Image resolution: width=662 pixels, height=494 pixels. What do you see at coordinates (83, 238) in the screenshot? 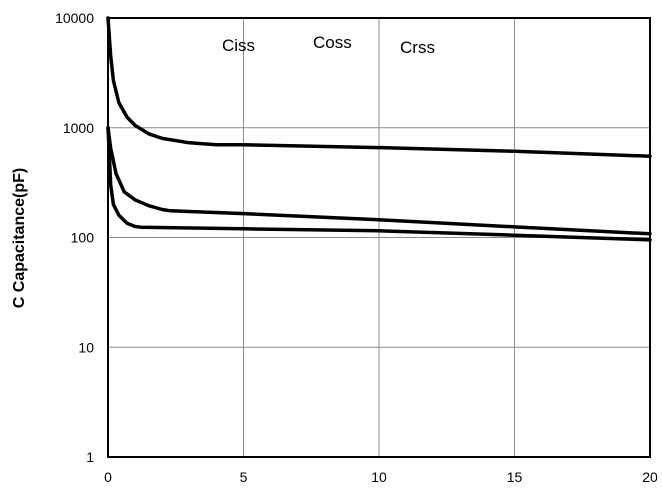
I see `y-tick-label: 100` at bounding box center [83, 238].